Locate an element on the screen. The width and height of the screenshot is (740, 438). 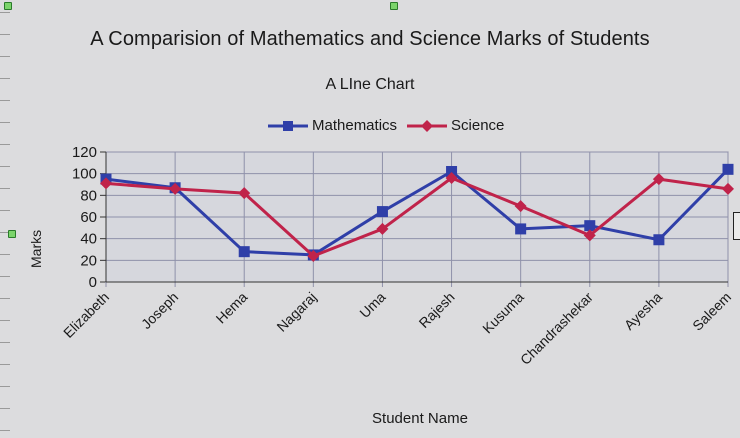
left-ruler is located at coordinates (7, 219).